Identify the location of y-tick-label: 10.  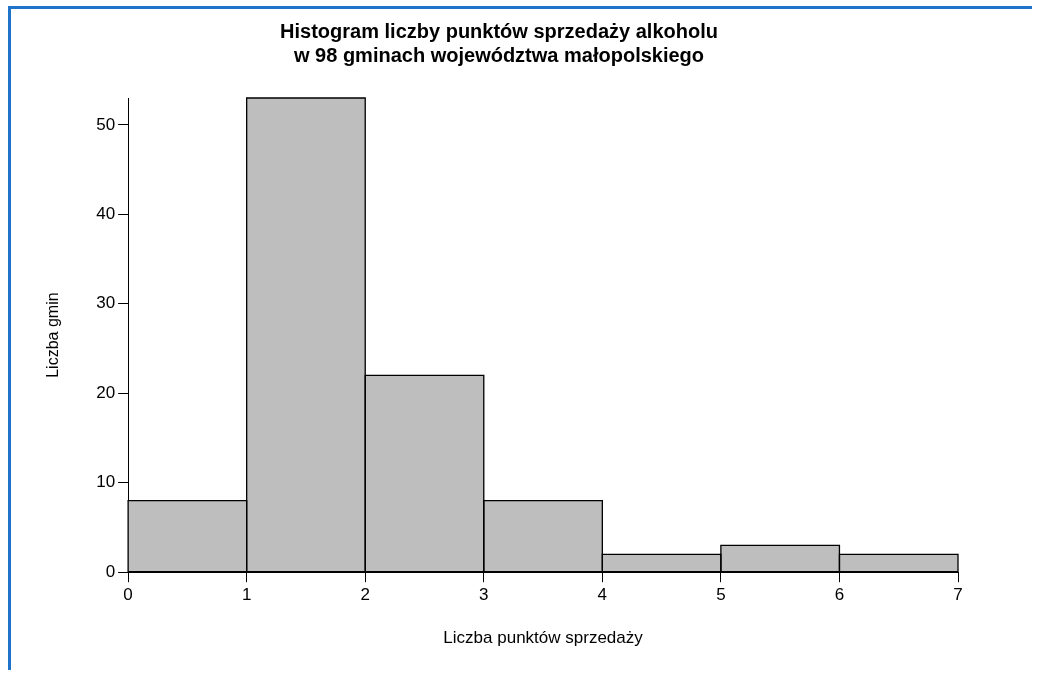
(106, 482).